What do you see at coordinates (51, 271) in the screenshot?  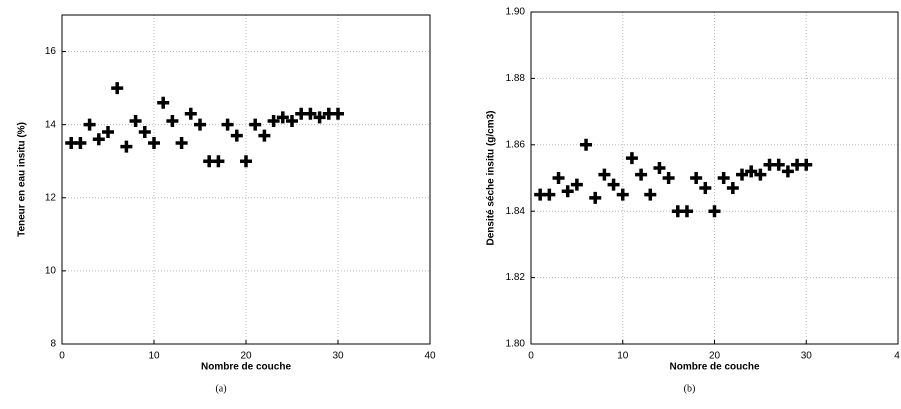 I see `y-tick-label: 10` at bounding box center [51, 271].